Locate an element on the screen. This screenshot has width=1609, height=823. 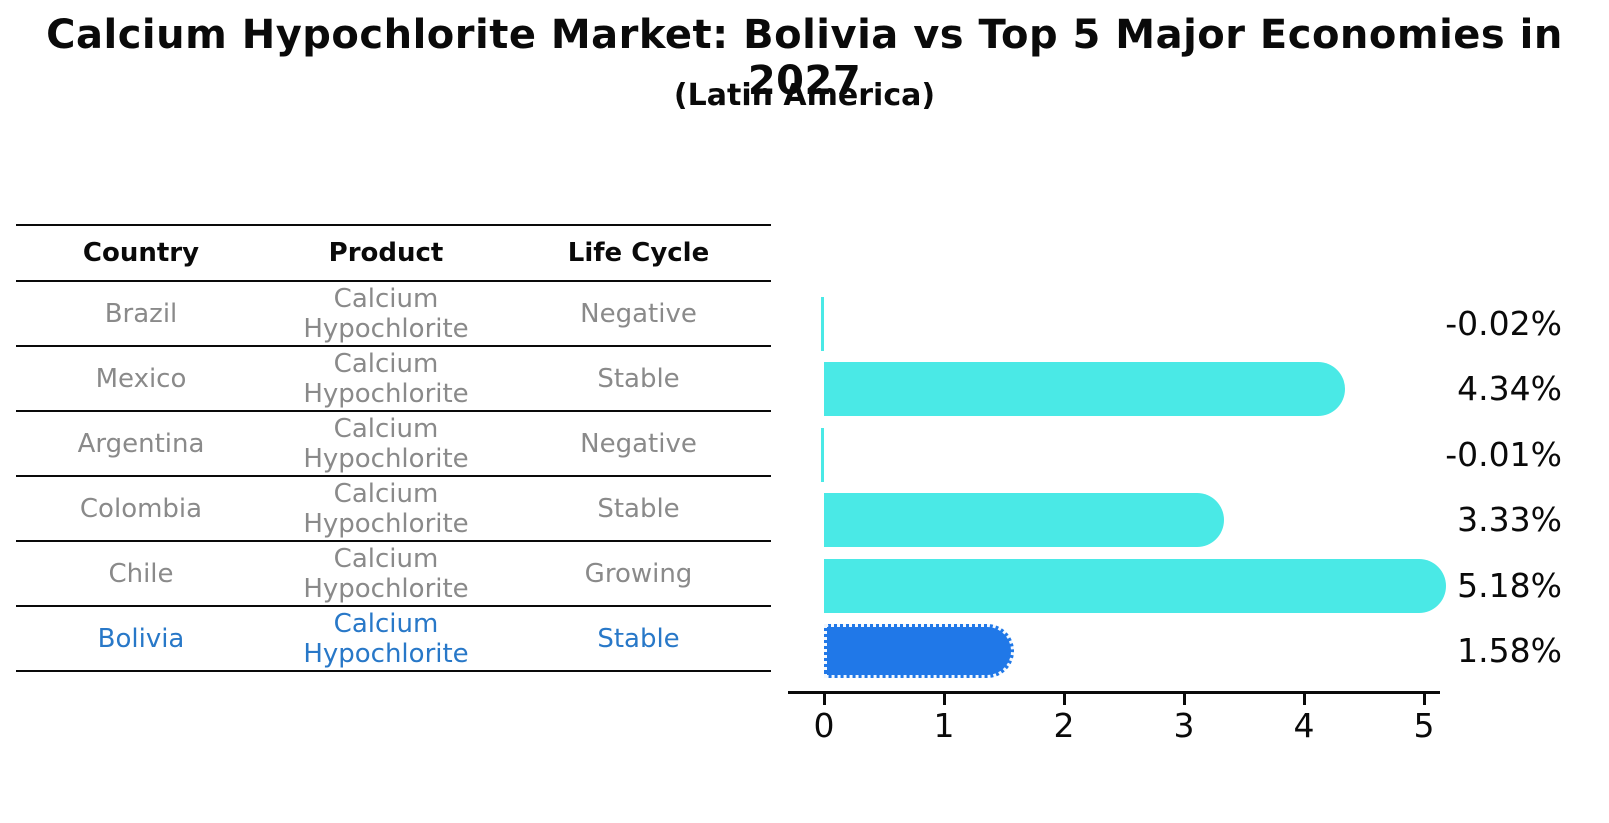
bar-mexico is located at coordinates (1084, 389).